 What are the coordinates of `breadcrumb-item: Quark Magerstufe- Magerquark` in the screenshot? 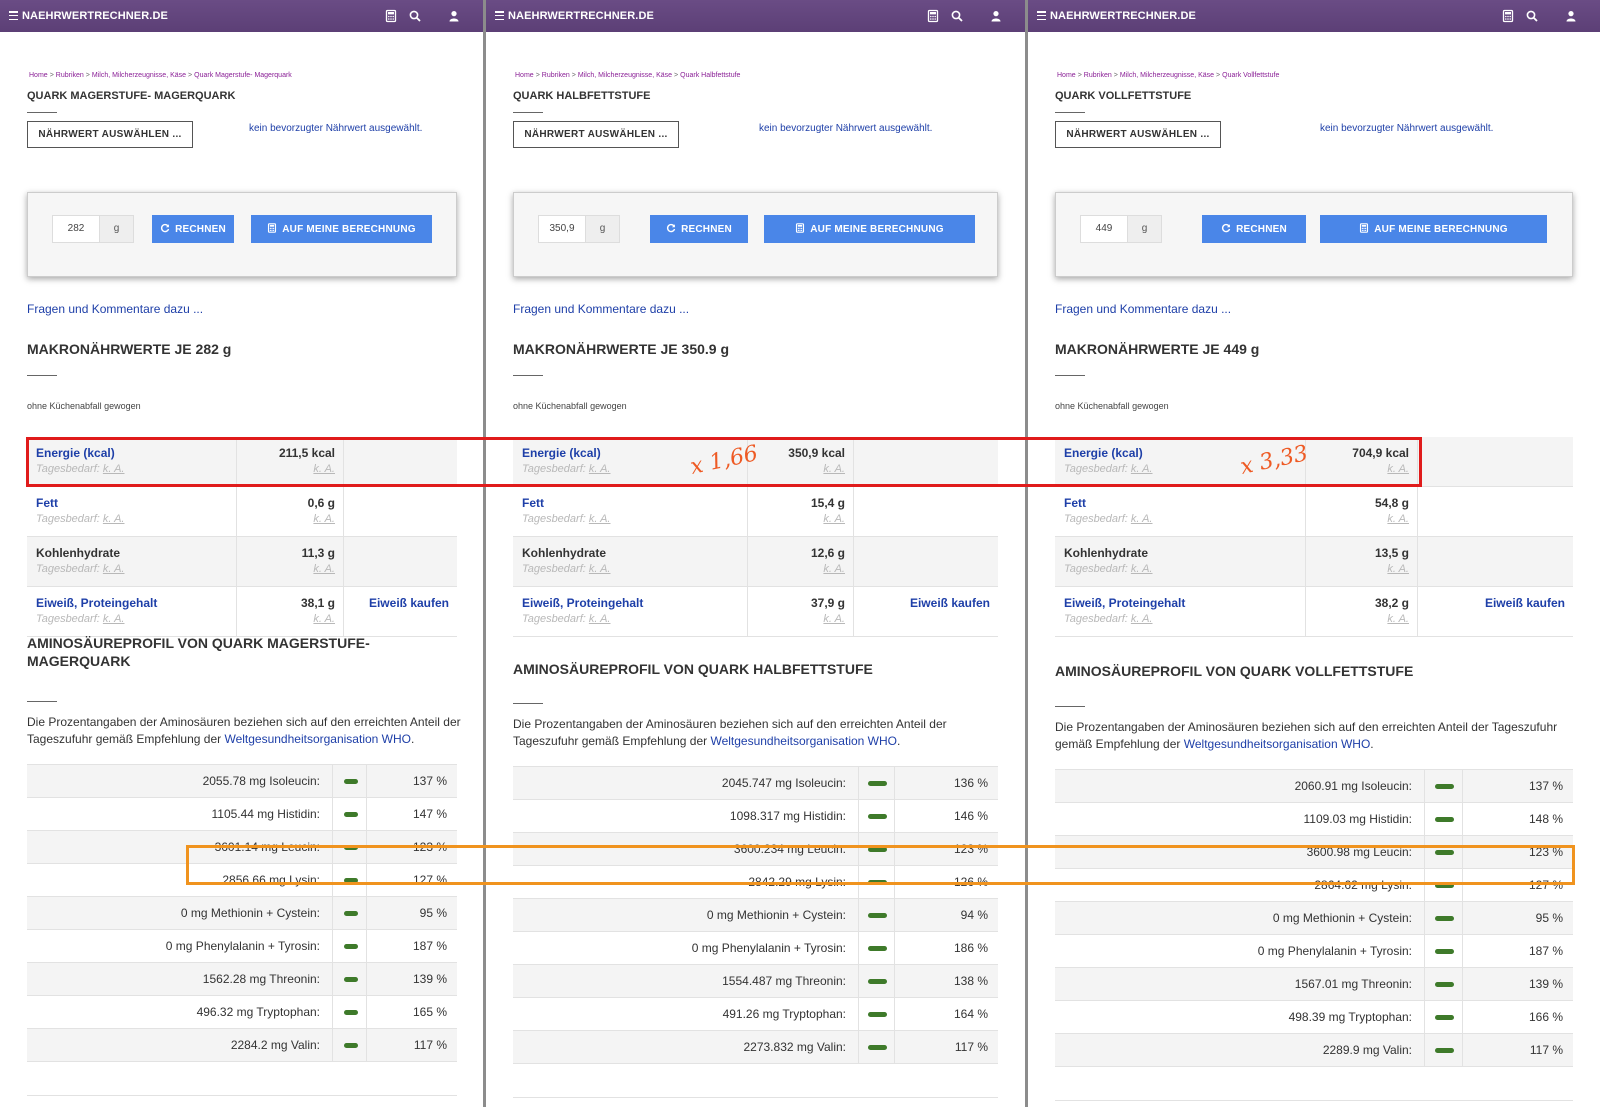 It's located at (243, 75).